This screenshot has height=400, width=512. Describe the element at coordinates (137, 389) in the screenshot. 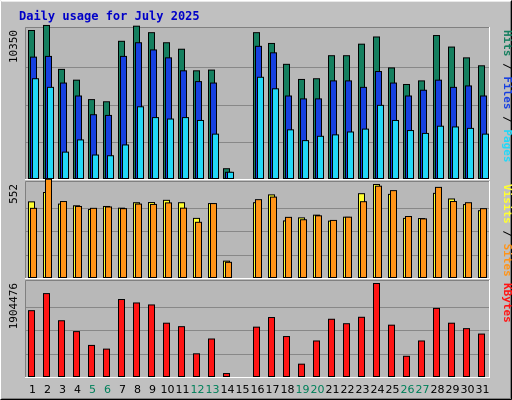

I see `x-tick-label-day-8: 8` at that location.